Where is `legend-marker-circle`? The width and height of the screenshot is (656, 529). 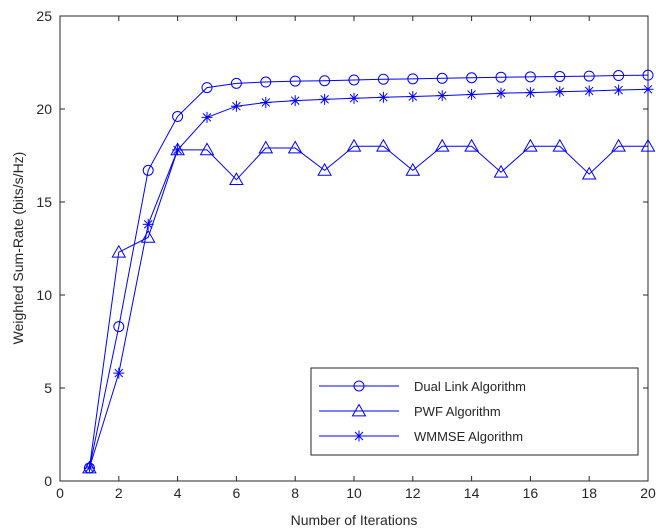
legend-marker-circle is located at coordinates (359, 386).